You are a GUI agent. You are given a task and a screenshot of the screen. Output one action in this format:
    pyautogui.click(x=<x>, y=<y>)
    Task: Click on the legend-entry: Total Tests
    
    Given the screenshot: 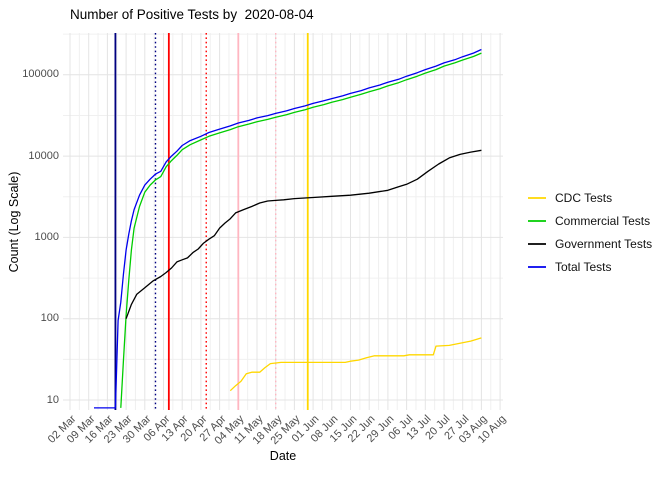 What is the action you would take?
    pyautogui.click(x=590, y=266)
    